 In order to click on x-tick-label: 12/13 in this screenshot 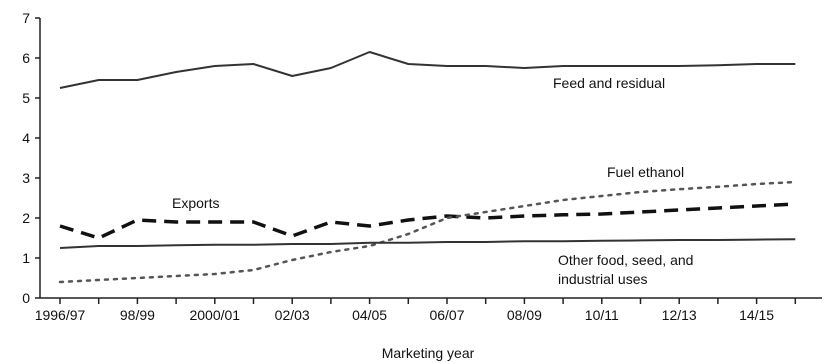, I will do `click(679, 315)`.